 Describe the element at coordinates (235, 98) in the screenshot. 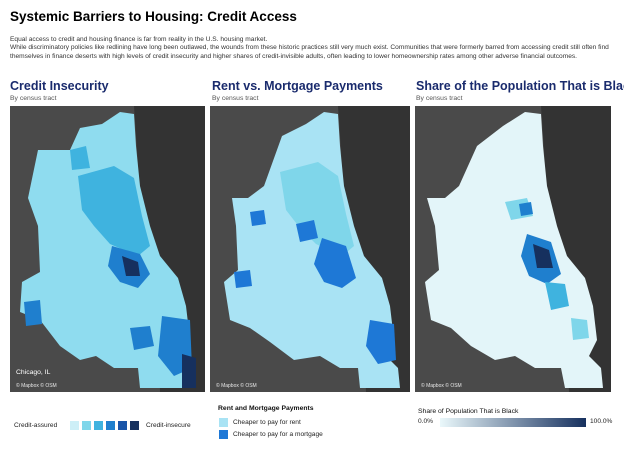

I see `panel2-subtitle: By census tract` at that location.